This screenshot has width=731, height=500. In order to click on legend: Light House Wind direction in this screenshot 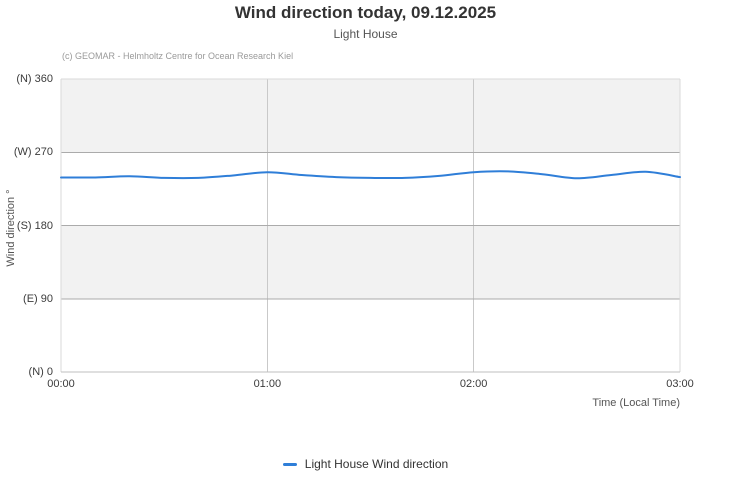, I will do `click(365, 464)`.